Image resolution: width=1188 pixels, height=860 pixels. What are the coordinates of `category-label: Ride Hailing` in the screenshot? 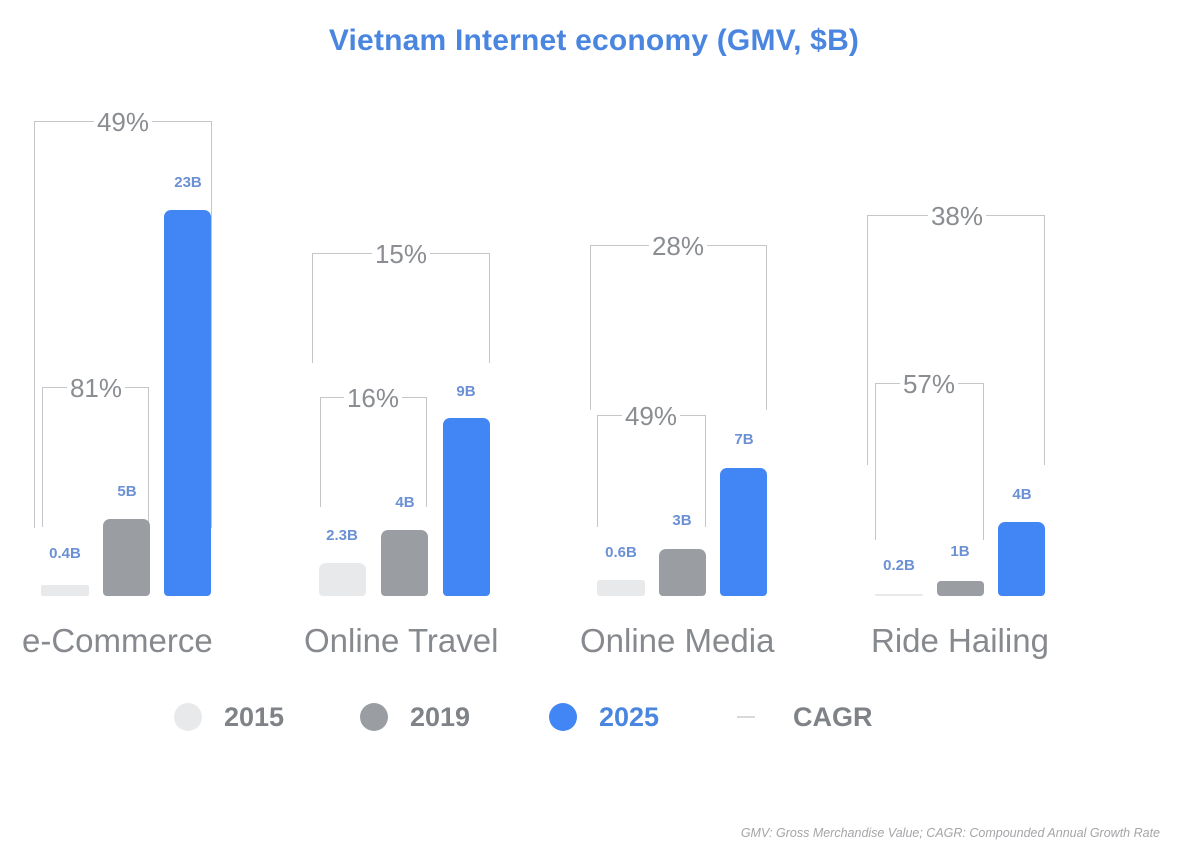 It's located at (960, 640).